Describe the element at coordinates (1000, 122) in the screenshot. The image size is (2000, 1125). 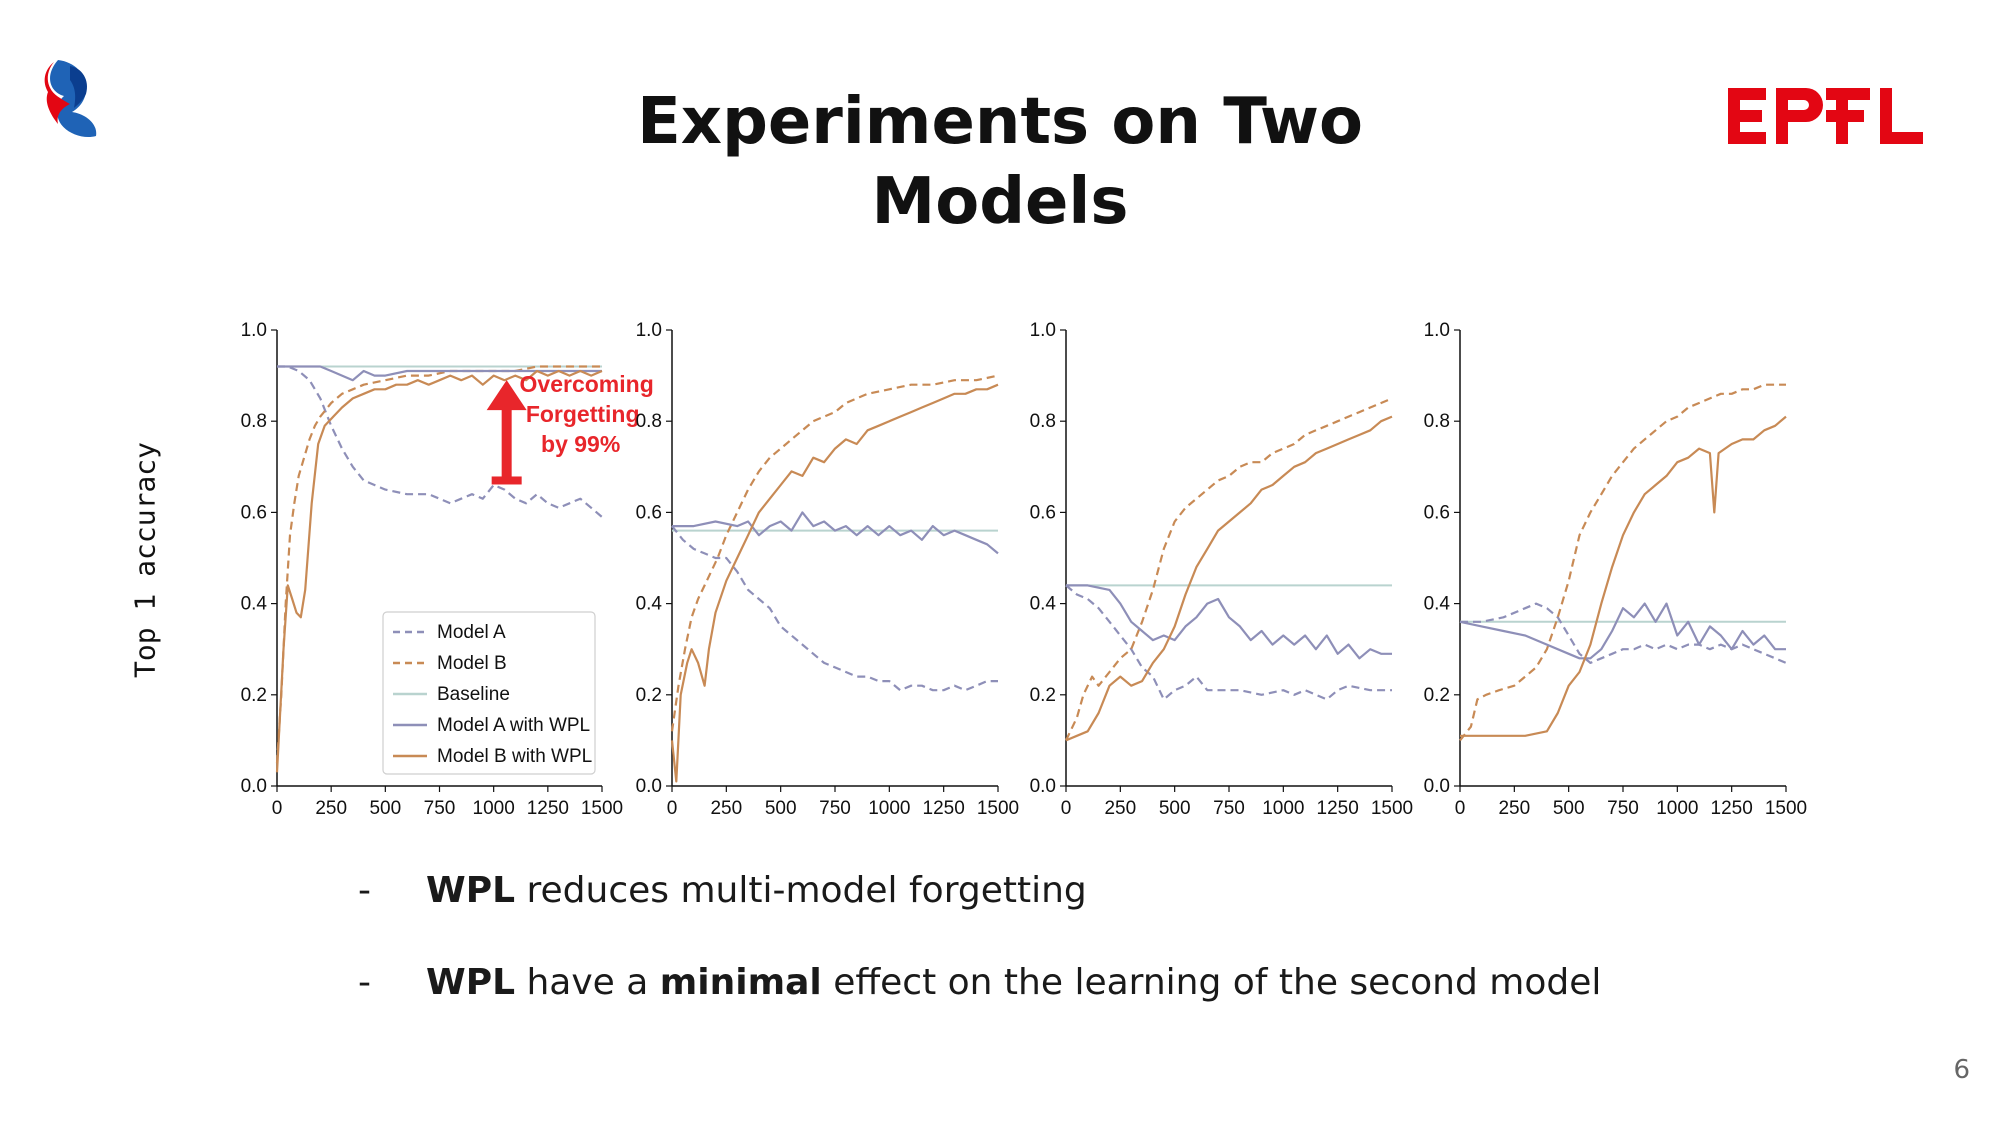
I see `slide-title-line-1: Experiments on Two` at that location.